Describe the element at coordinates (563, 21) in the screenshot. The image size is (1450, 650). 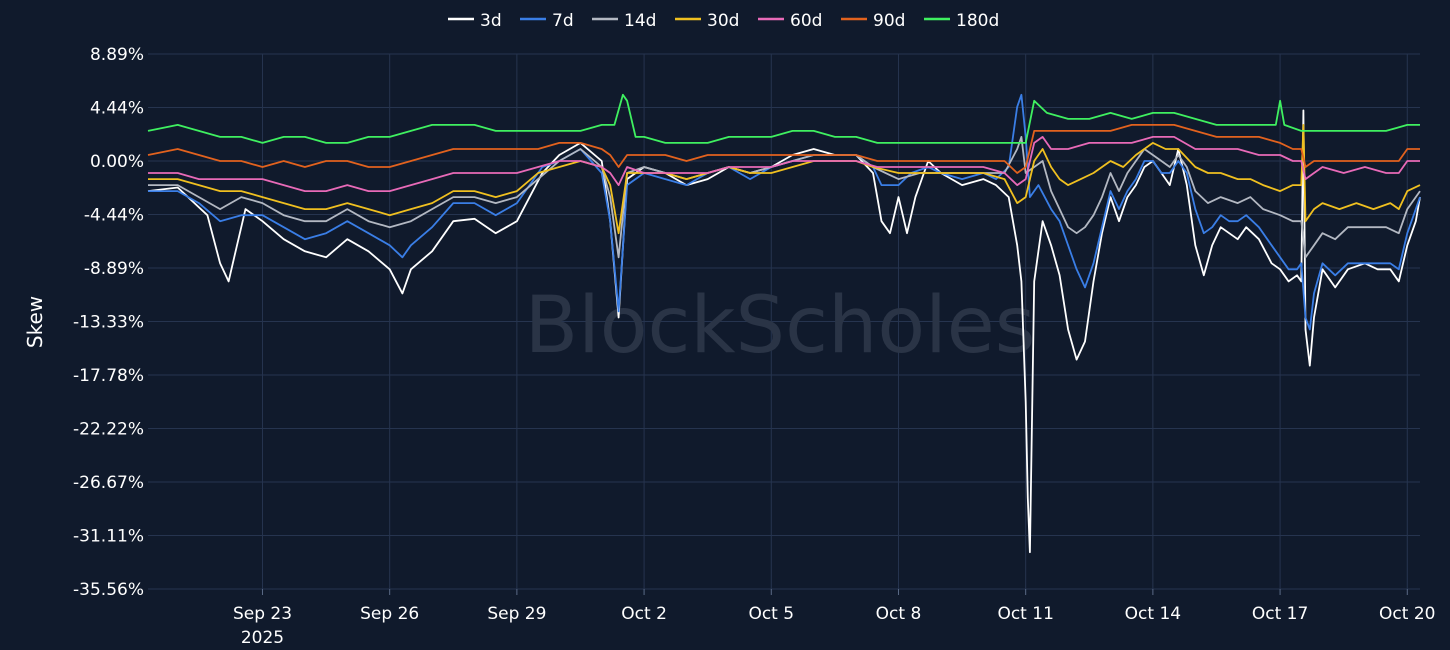
I see `legend-label: 7d` at that location.